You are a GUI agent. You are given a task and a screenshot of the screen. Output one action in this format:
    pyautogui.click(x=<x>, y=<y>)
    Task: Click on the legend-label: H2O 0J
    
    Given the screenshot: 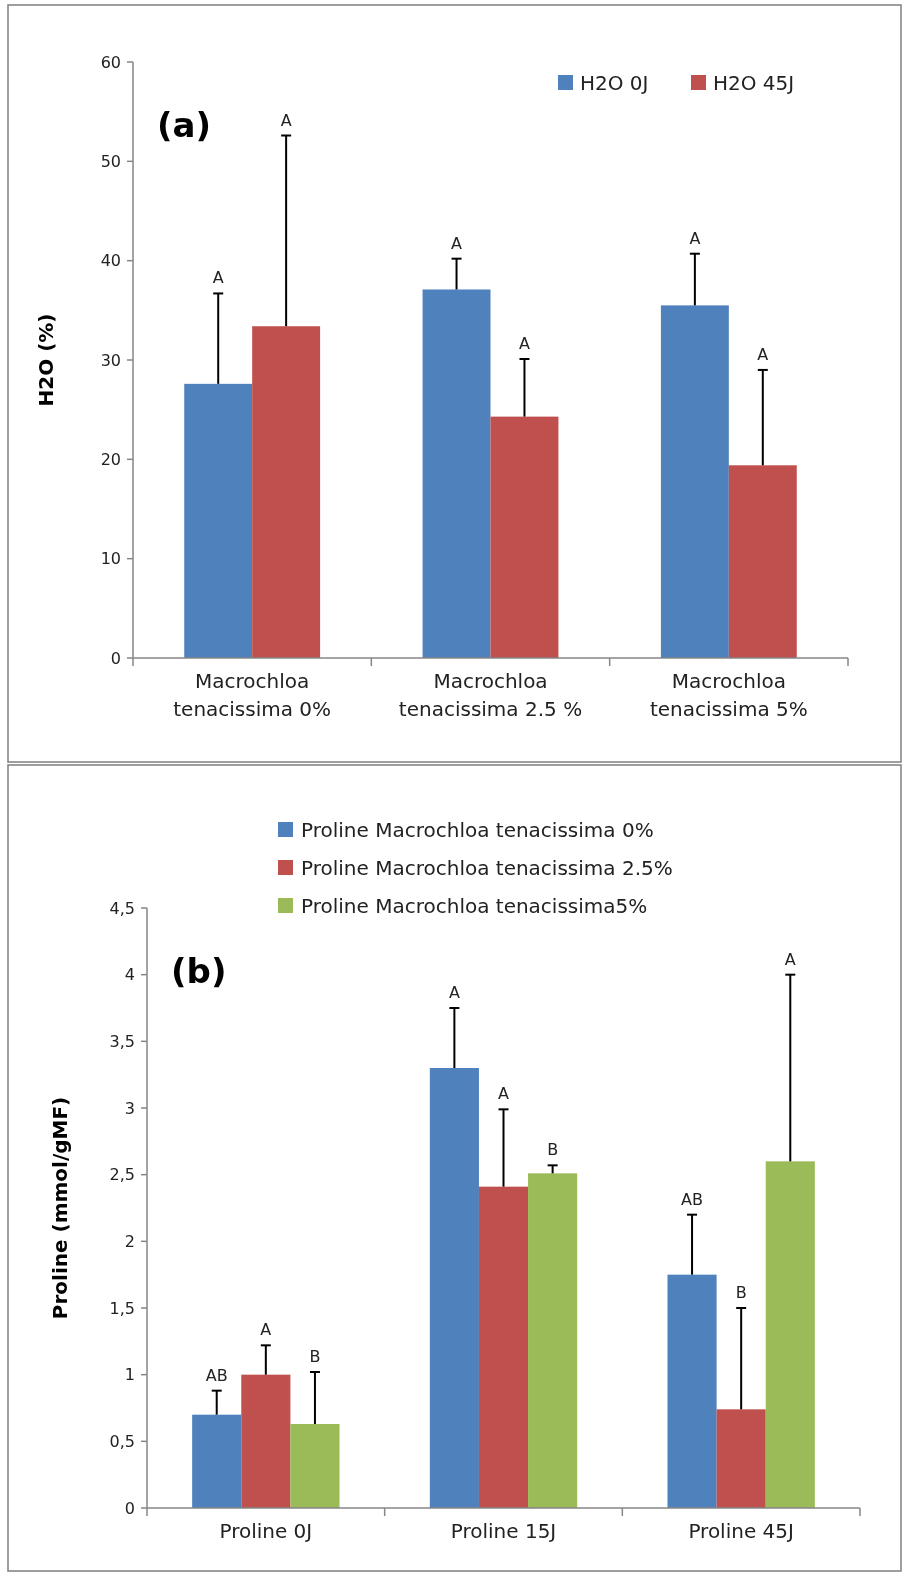 What is the action you would take?
    pyautogui.click(x=614, y=83)
    